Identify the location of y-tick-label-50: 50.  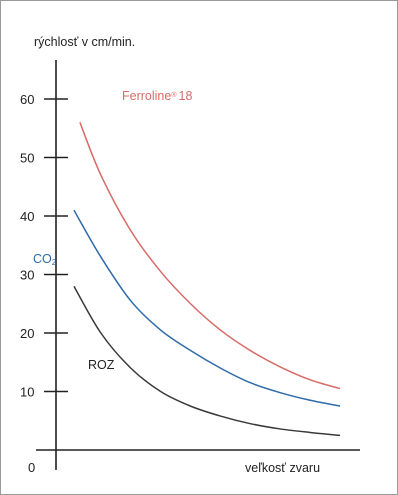
(27, 158).